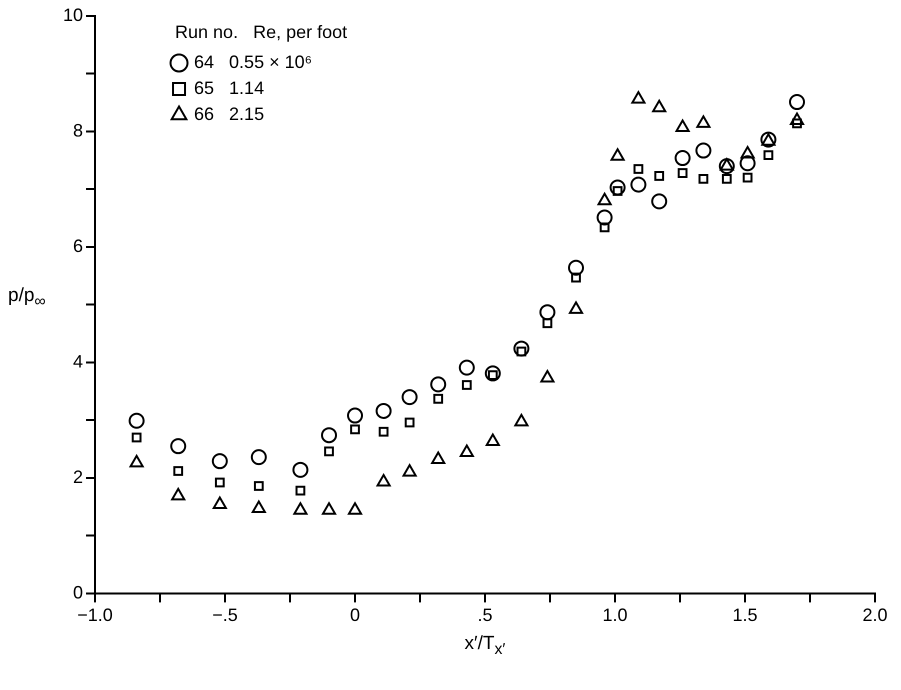  What do you see at coordinates (253, 62) in the screenshot?
I see `legend-label: 64 0.55 × 10⁶` at bounding box center [253, 62].